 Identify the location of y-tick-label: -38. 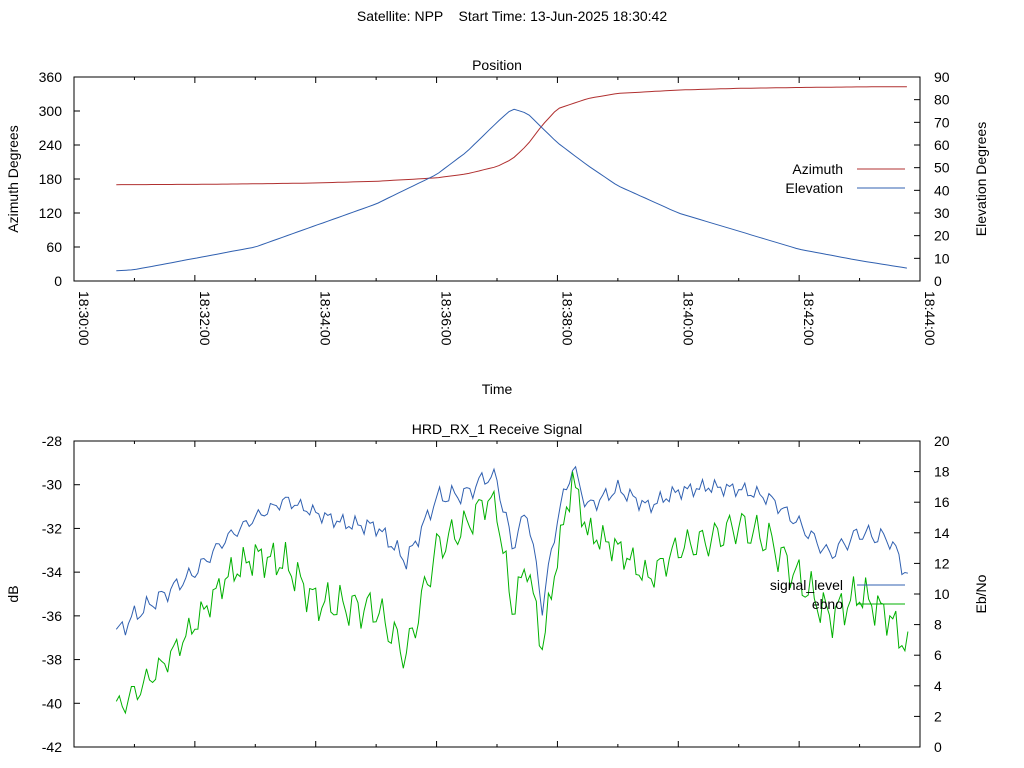
(52, 660).